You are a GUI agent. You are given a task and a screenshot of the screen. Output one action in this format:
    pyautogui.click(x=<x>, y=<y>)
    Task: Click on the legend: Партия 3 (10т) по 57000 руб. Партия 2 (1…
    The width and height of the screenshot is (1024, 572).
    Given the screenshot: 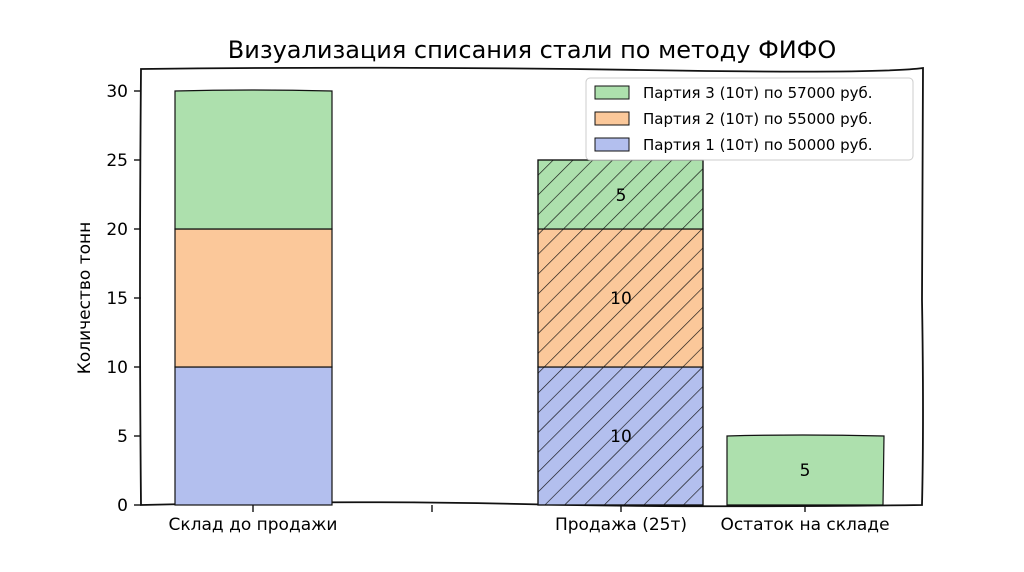 What is the action you would take?
    pyautogui.click(x=749, y=119)
    